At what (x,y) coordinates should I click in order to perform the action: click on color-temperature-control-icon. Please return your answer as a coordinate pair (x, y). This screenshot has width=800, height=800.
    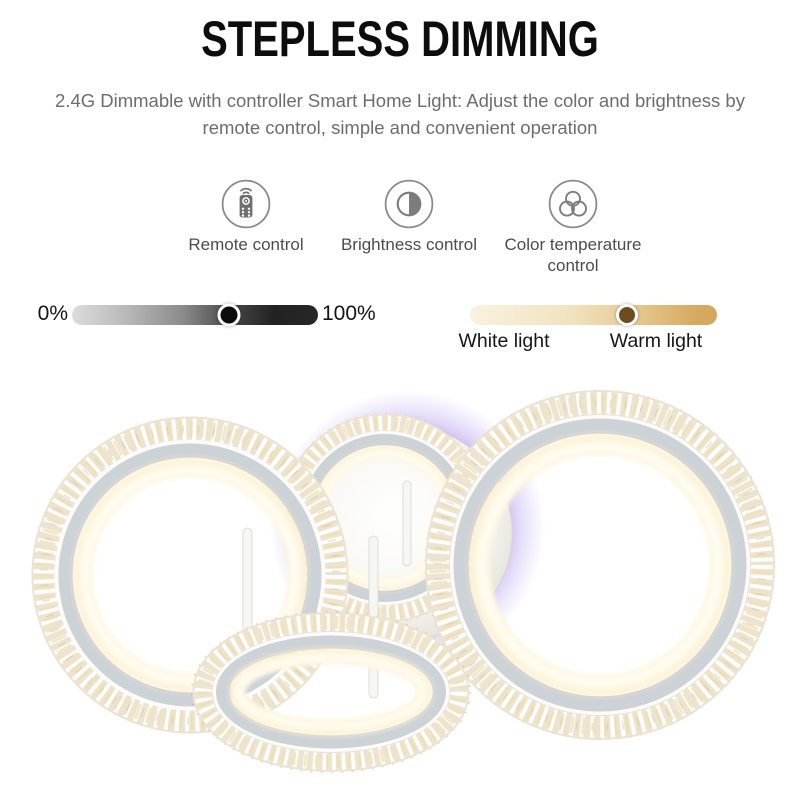
    Looking at the image, I should click on (573, 204).